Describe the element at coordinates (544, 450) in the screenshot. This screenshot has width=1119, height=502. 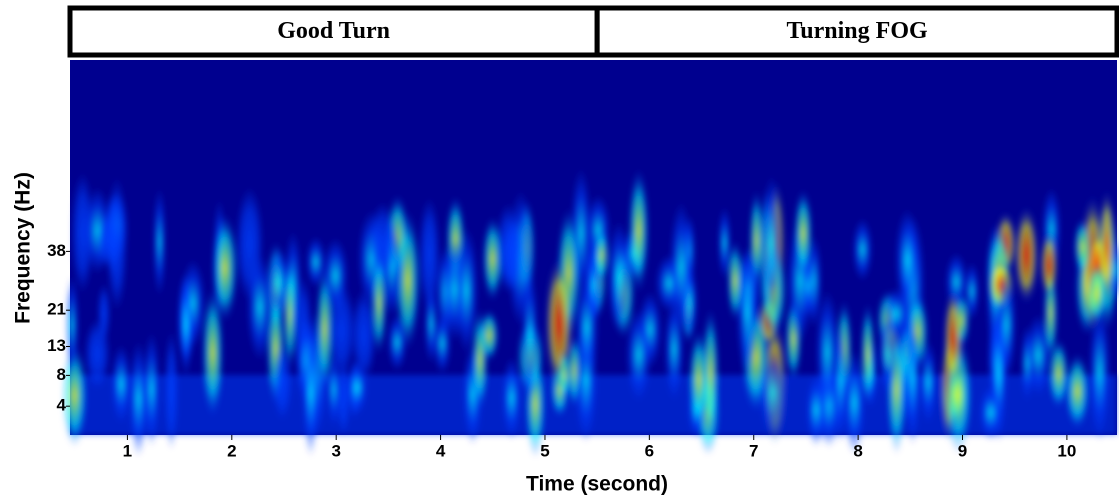
I see `x-tick-label: 5` at that location.